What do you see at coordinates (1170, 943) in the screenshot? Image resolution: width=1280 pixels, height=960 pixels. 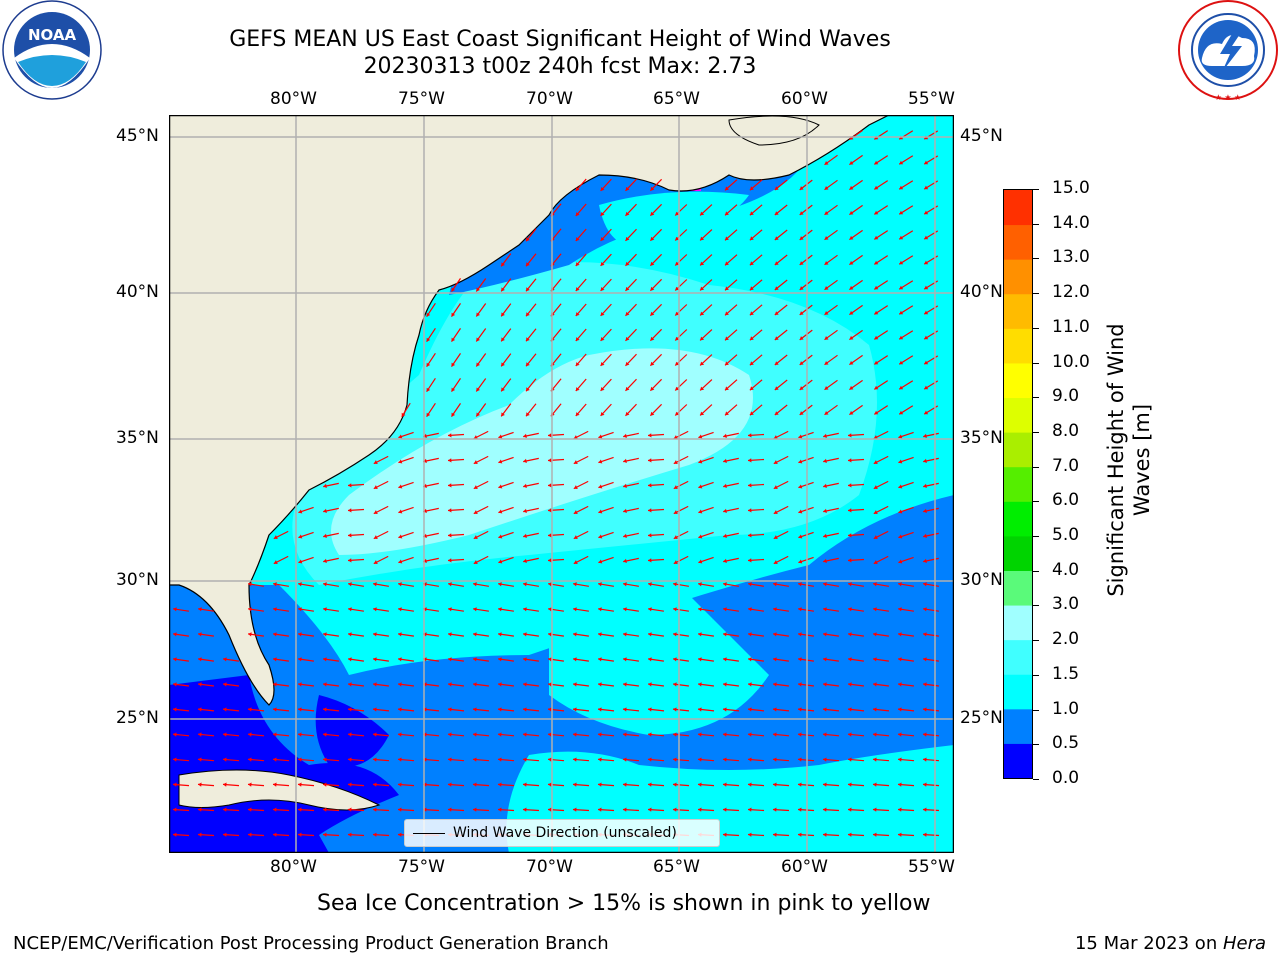 I see `footer-right: 15 Mar 2023 on Hera` at bounding box center [1170, 943].